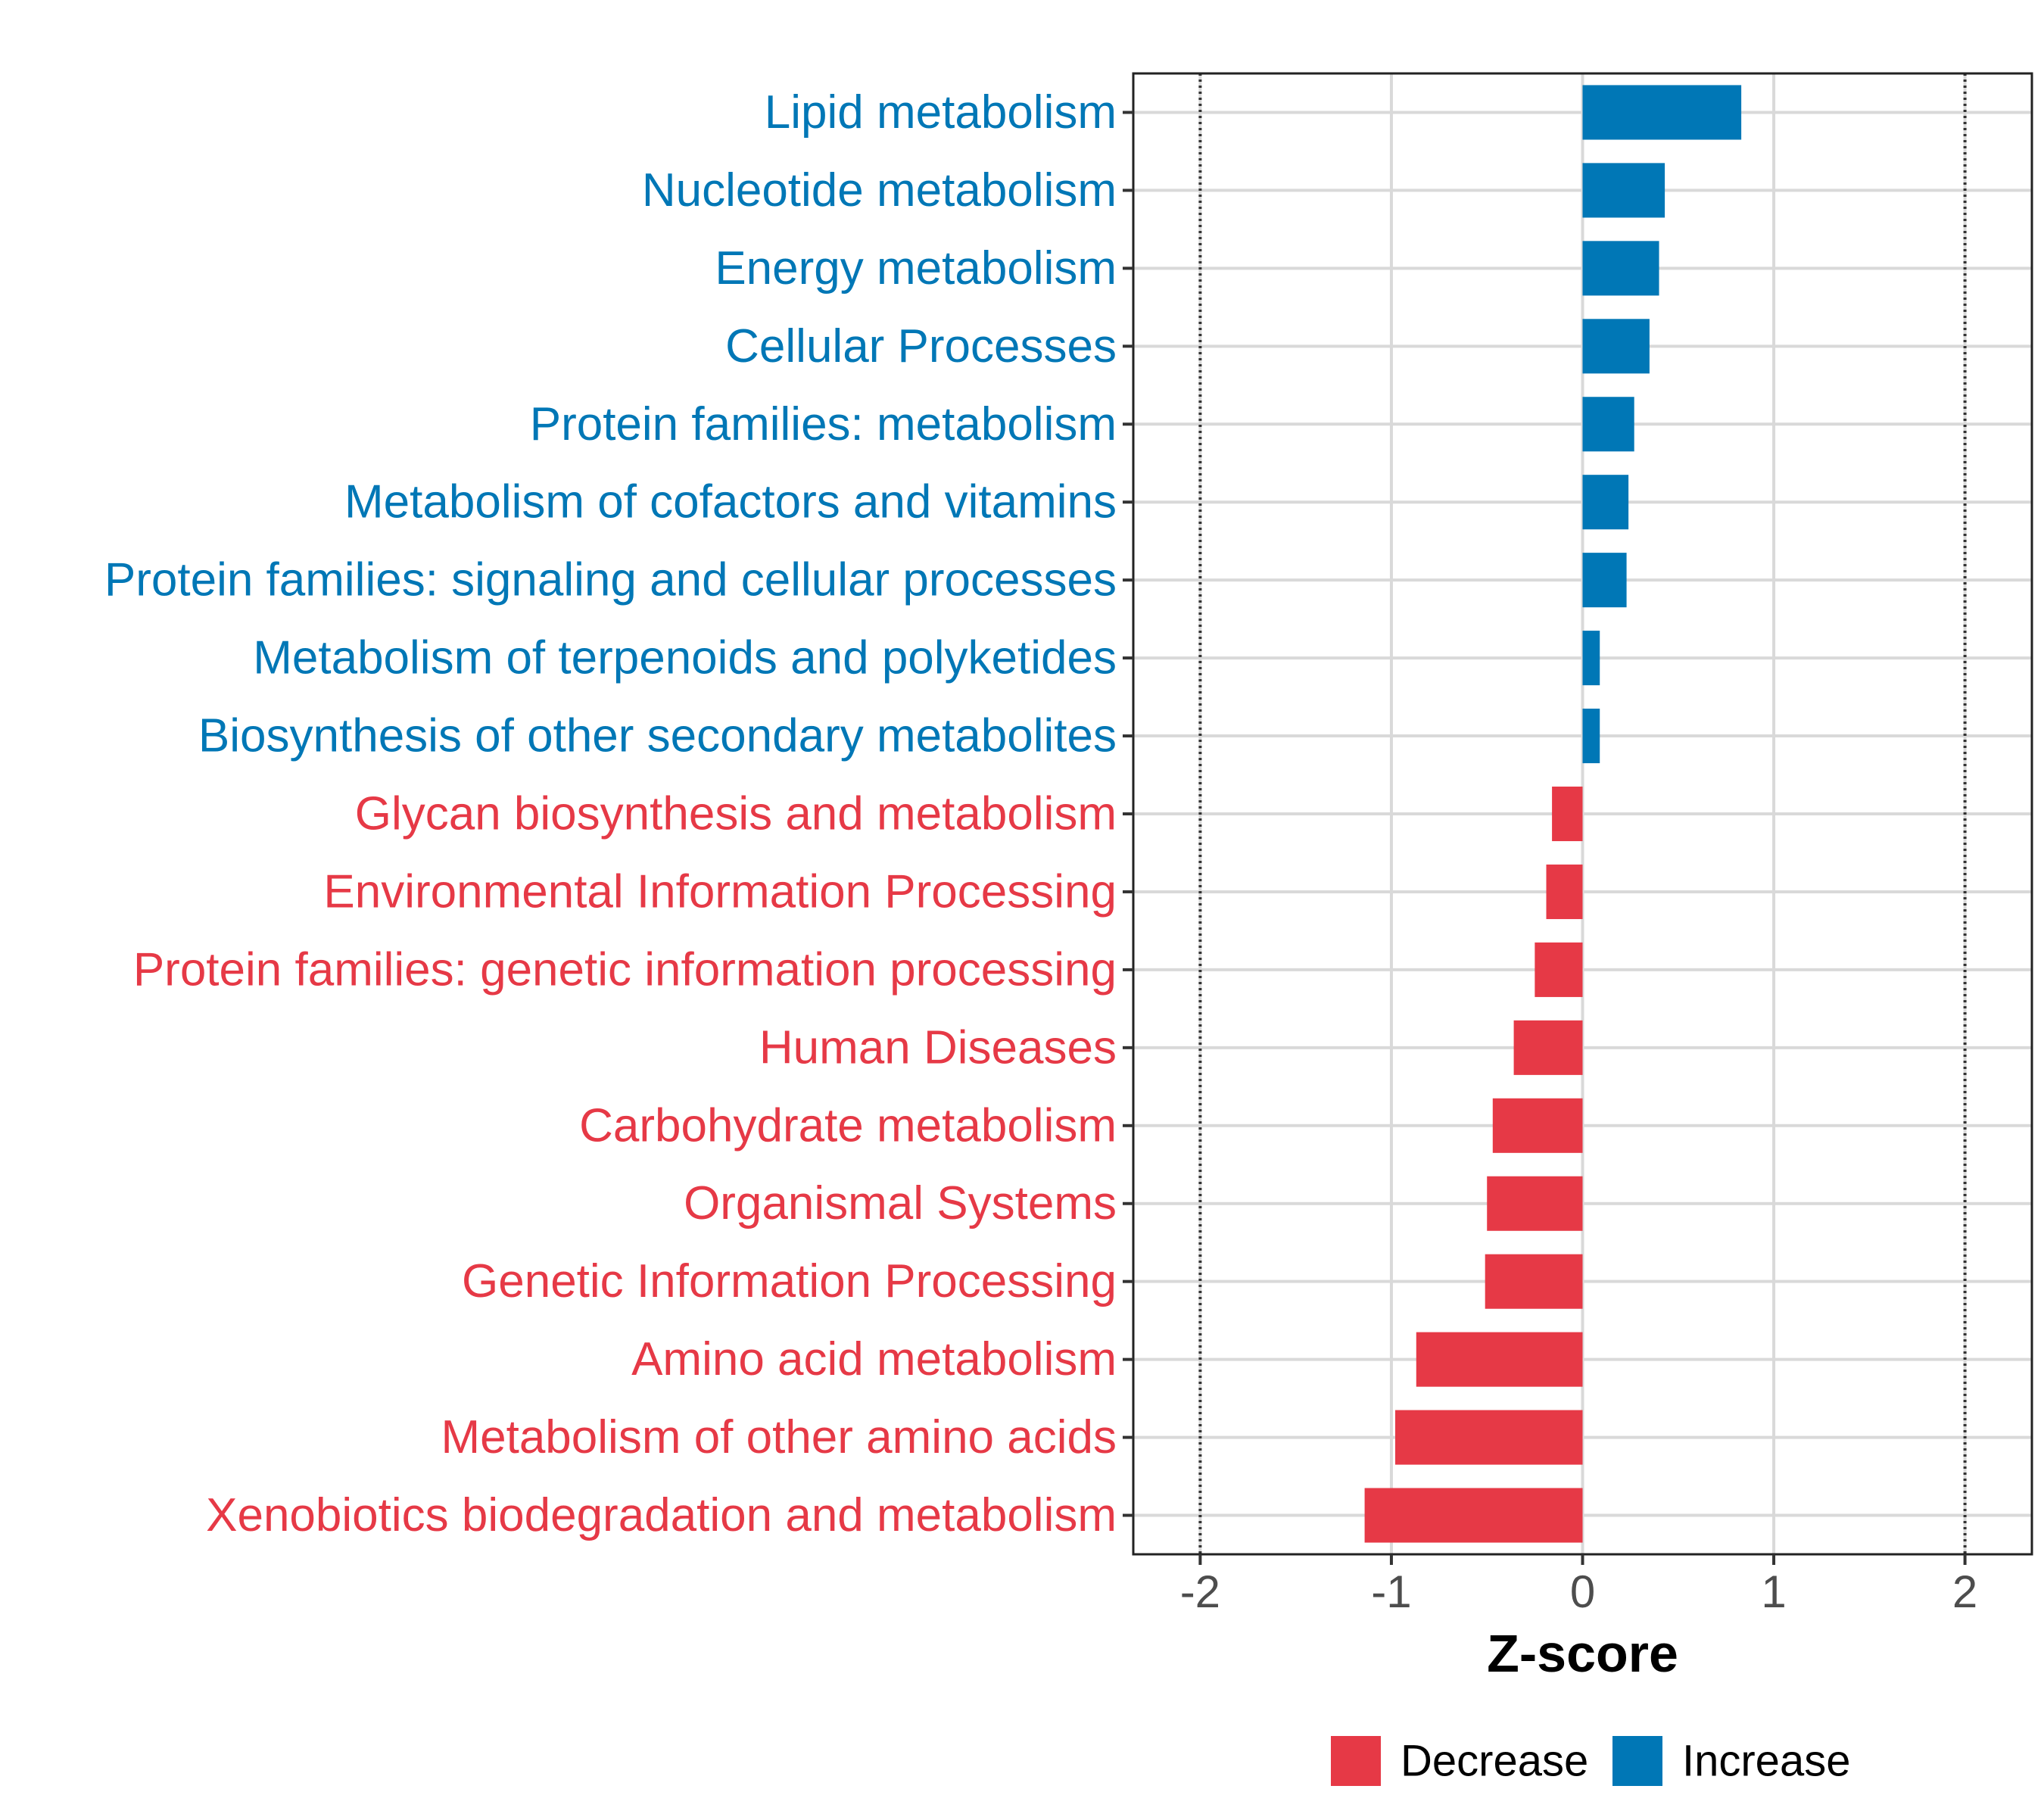 The height and width of the screenshot is (1817, 2044). Describe the element at coordinates (1964, 1592) in the screenshot. I see `x-tick-label: 2` at that location.